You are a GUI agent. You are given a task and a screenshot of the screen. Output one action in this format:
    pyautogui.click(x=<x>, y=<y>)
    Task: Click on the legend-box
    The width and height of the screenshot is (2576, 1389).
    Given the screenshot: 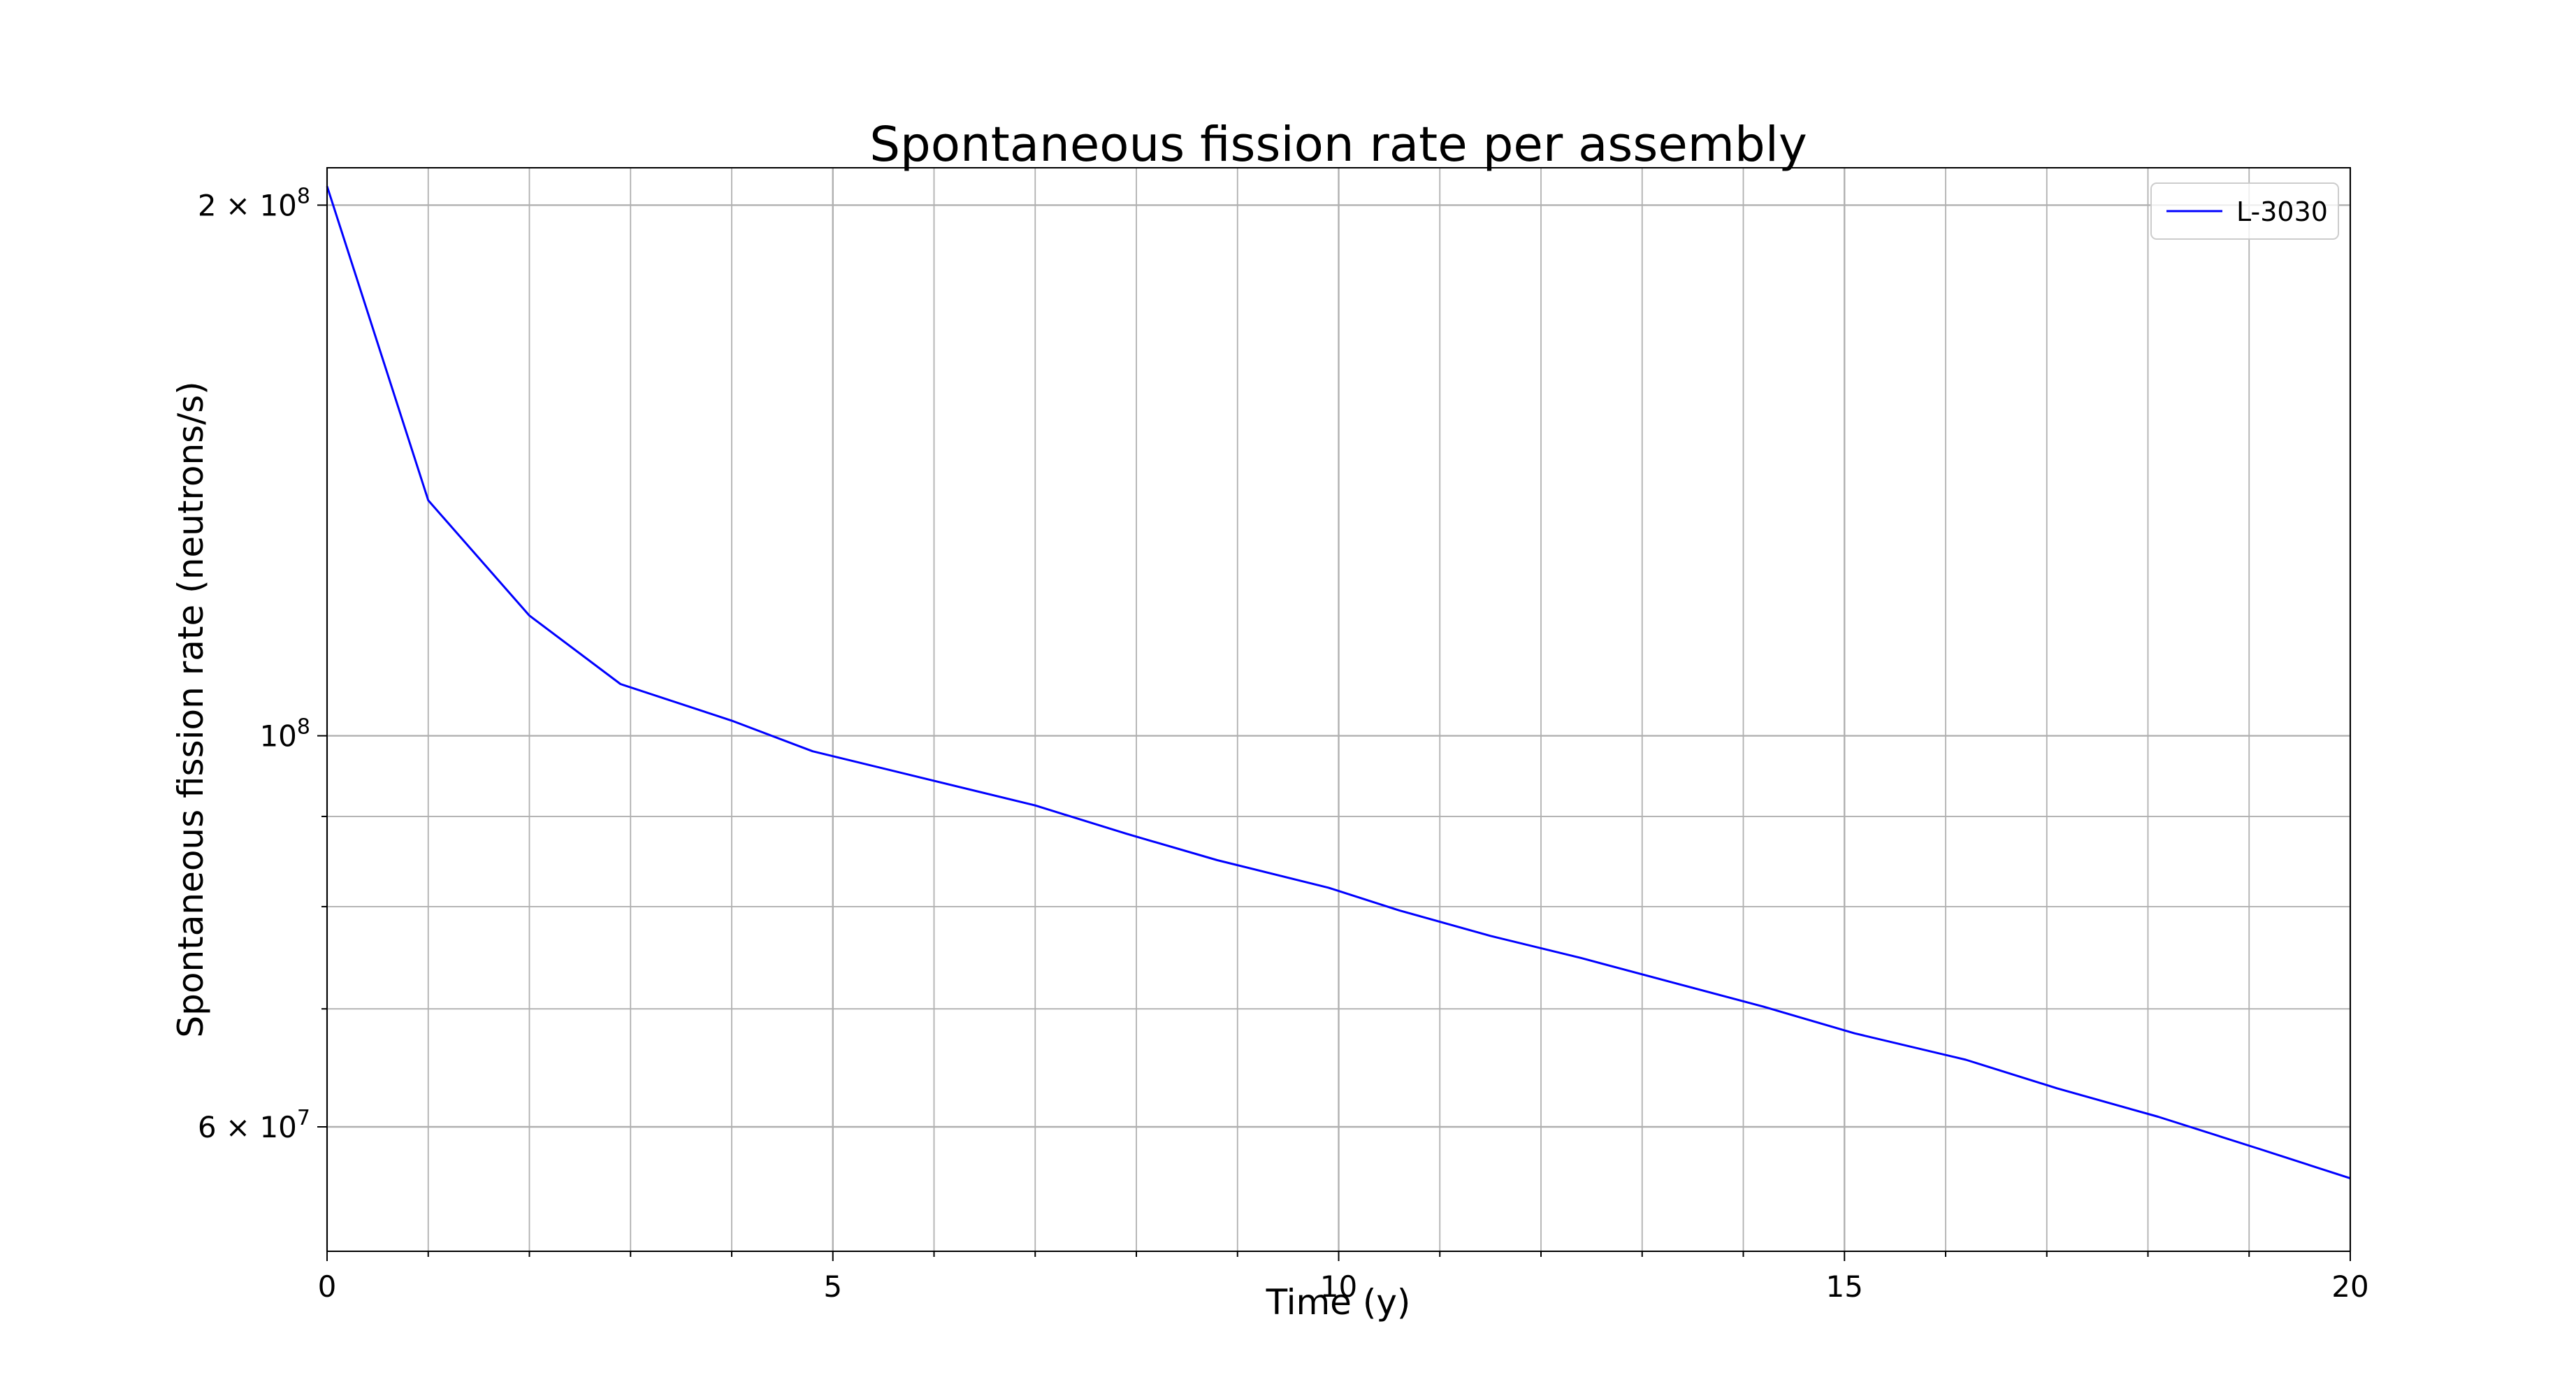 What is the action you would take?
    pyautogui.click(x=2244, y=211)
    